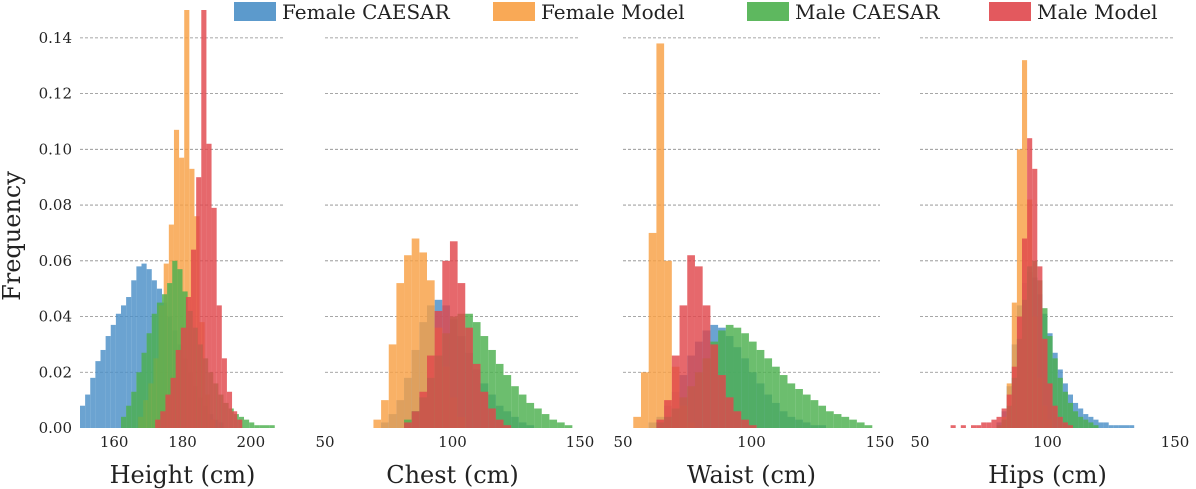 This screenshot has width=1196, height=489. What do you see at coordinates (114, 442) in the screenshot?
I see `x-tick-label: 160` at bounding box center [114, 442].